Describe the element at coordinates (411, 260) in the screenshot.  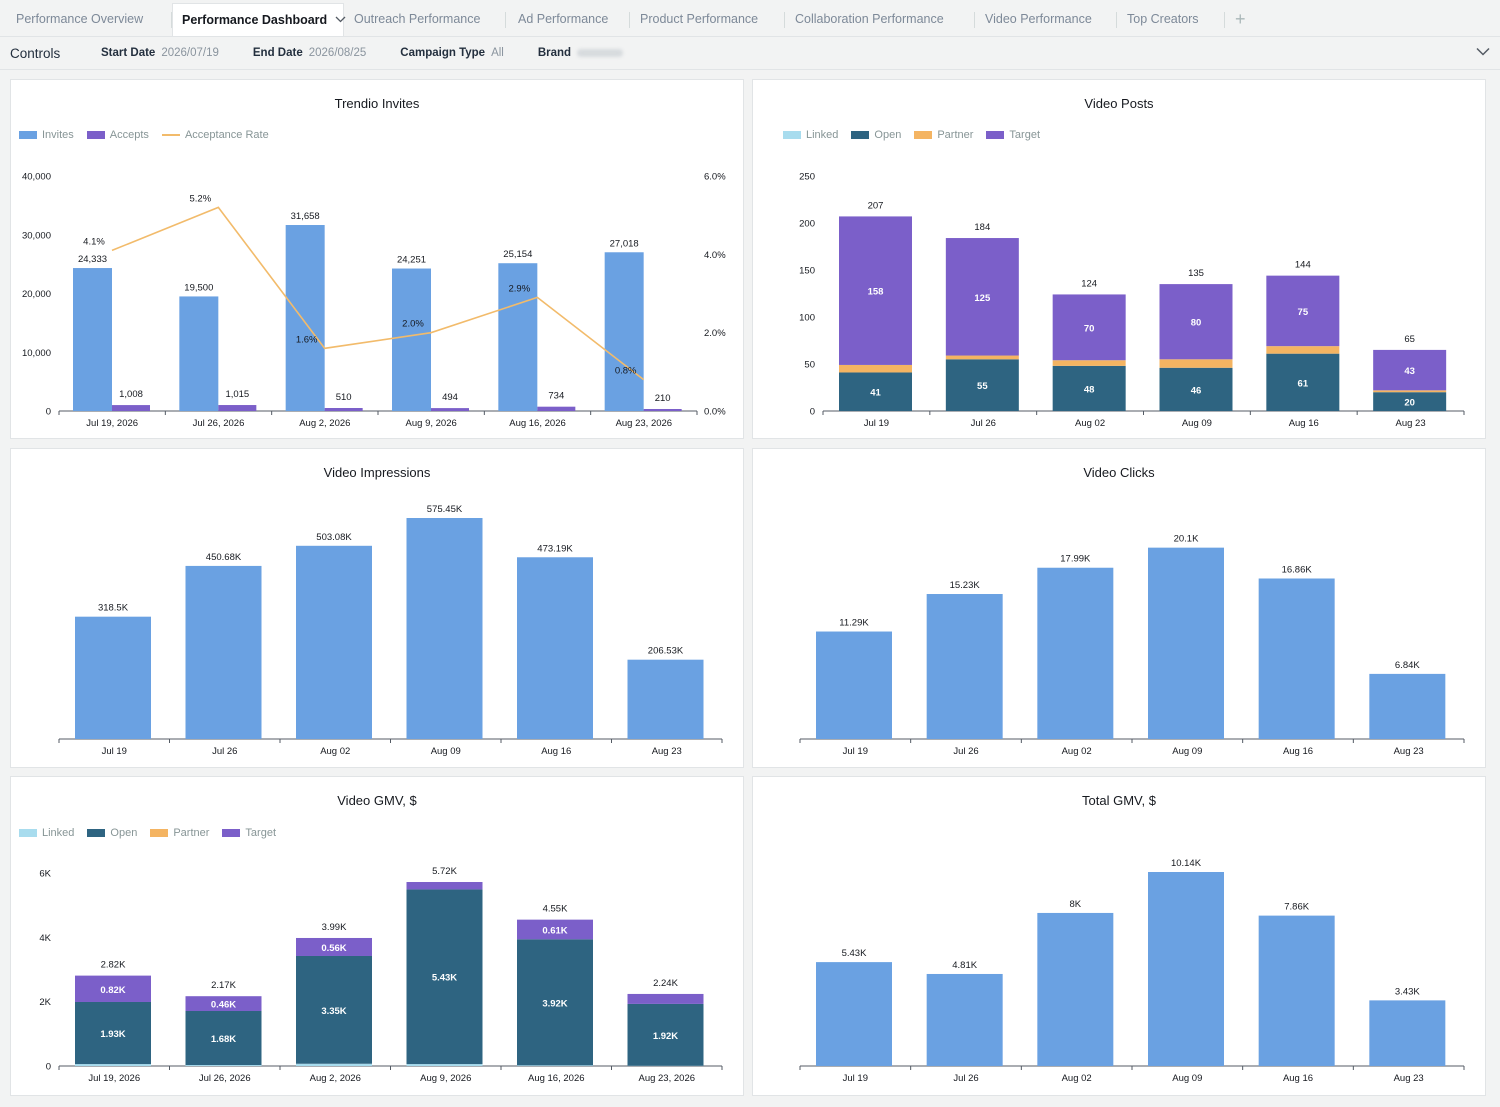
I see `data-label-invites: 24,251` at that location.